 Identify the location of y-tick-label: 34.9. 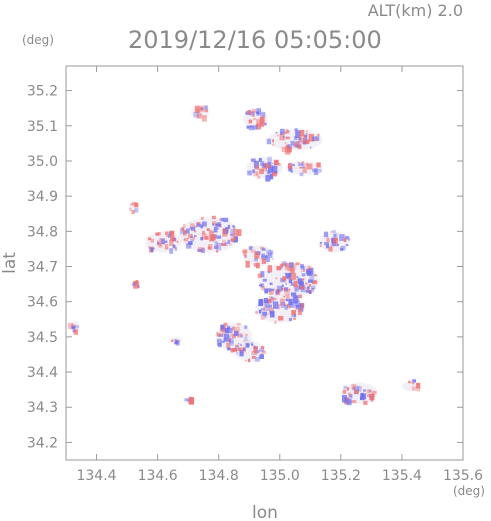
(42, 197).